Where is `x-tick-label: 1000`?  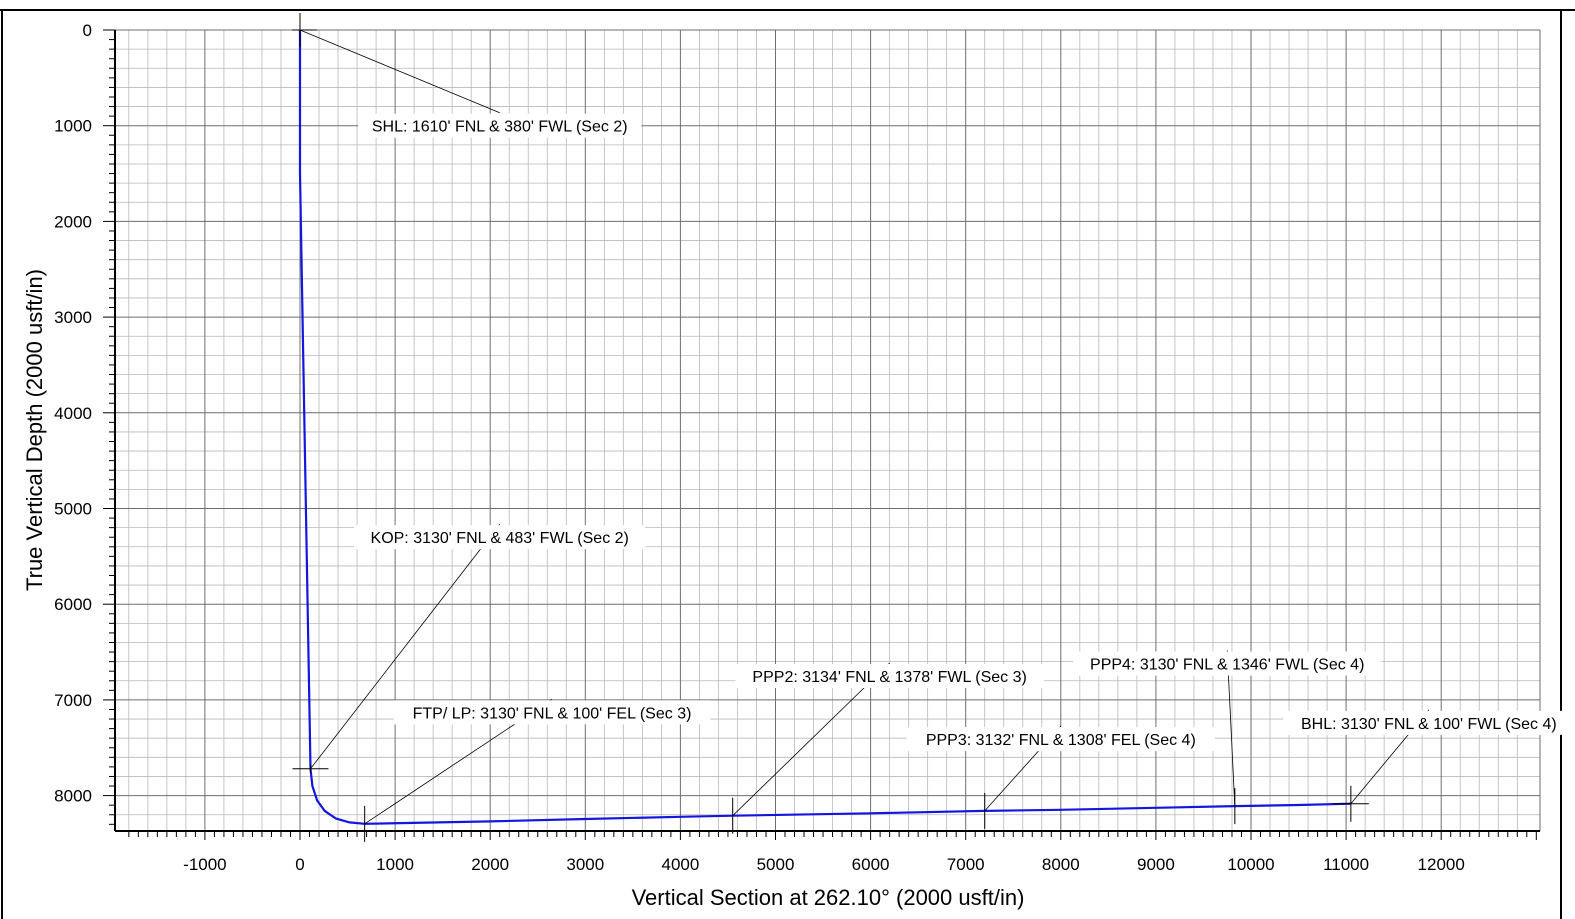
x-tick-label: 1000 is located at coordinates (395, 864).